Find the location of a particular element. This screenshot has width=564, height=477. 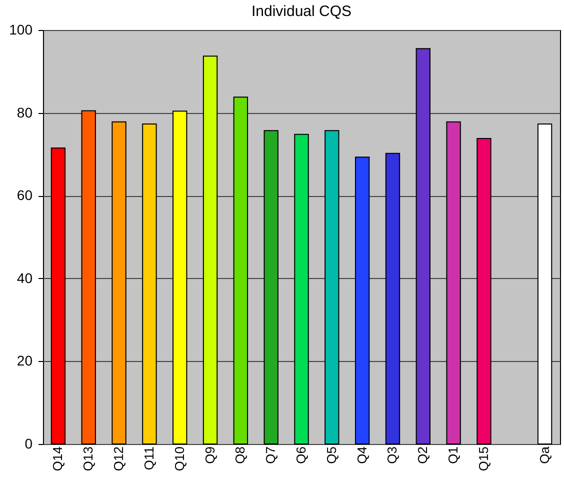

y-tick-label: 40 is located at coordinates (24, 278).